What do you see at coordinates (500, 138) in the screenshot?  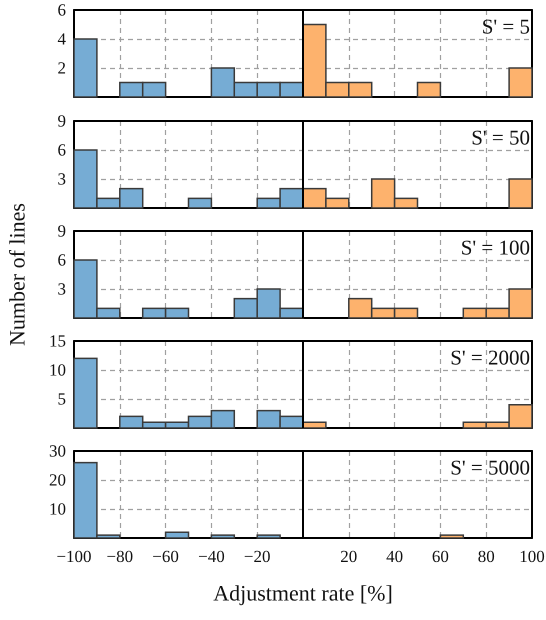 I see `annotation: S' = 50` at bounding box center [500, 138].